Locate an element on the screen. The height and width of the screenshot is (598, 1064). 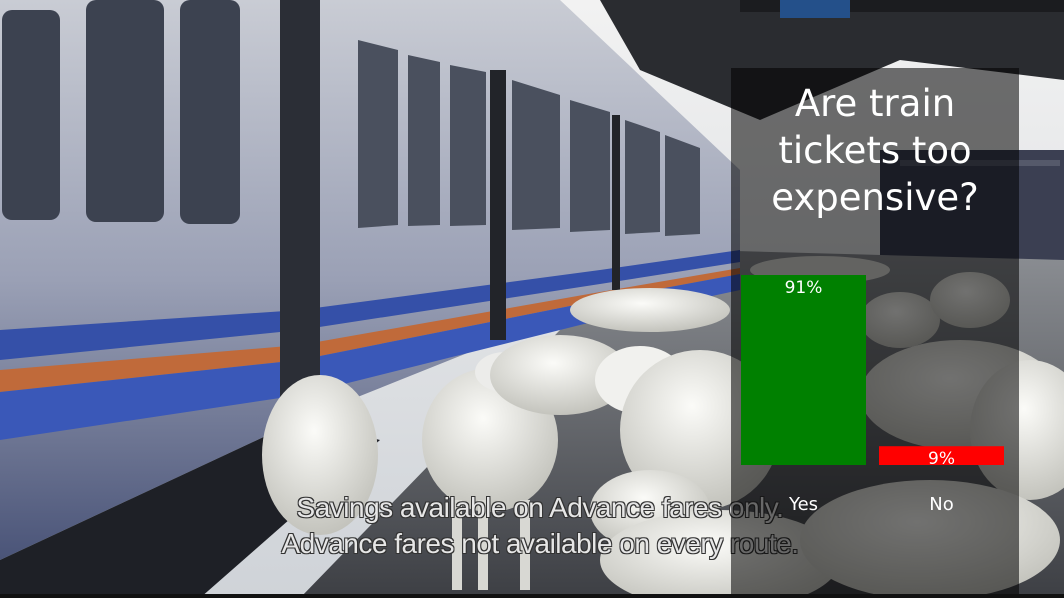
bar-no is located at coordinates (941, 455).